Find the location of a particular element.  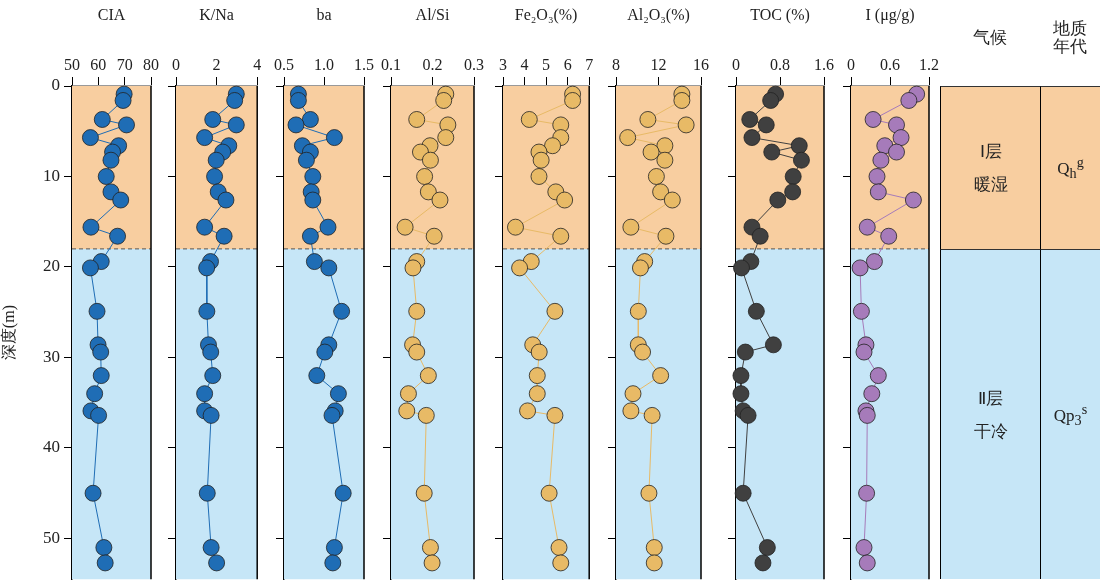

x-axis-title: Al₂O₃(%) is located at coordinates (658, 14).